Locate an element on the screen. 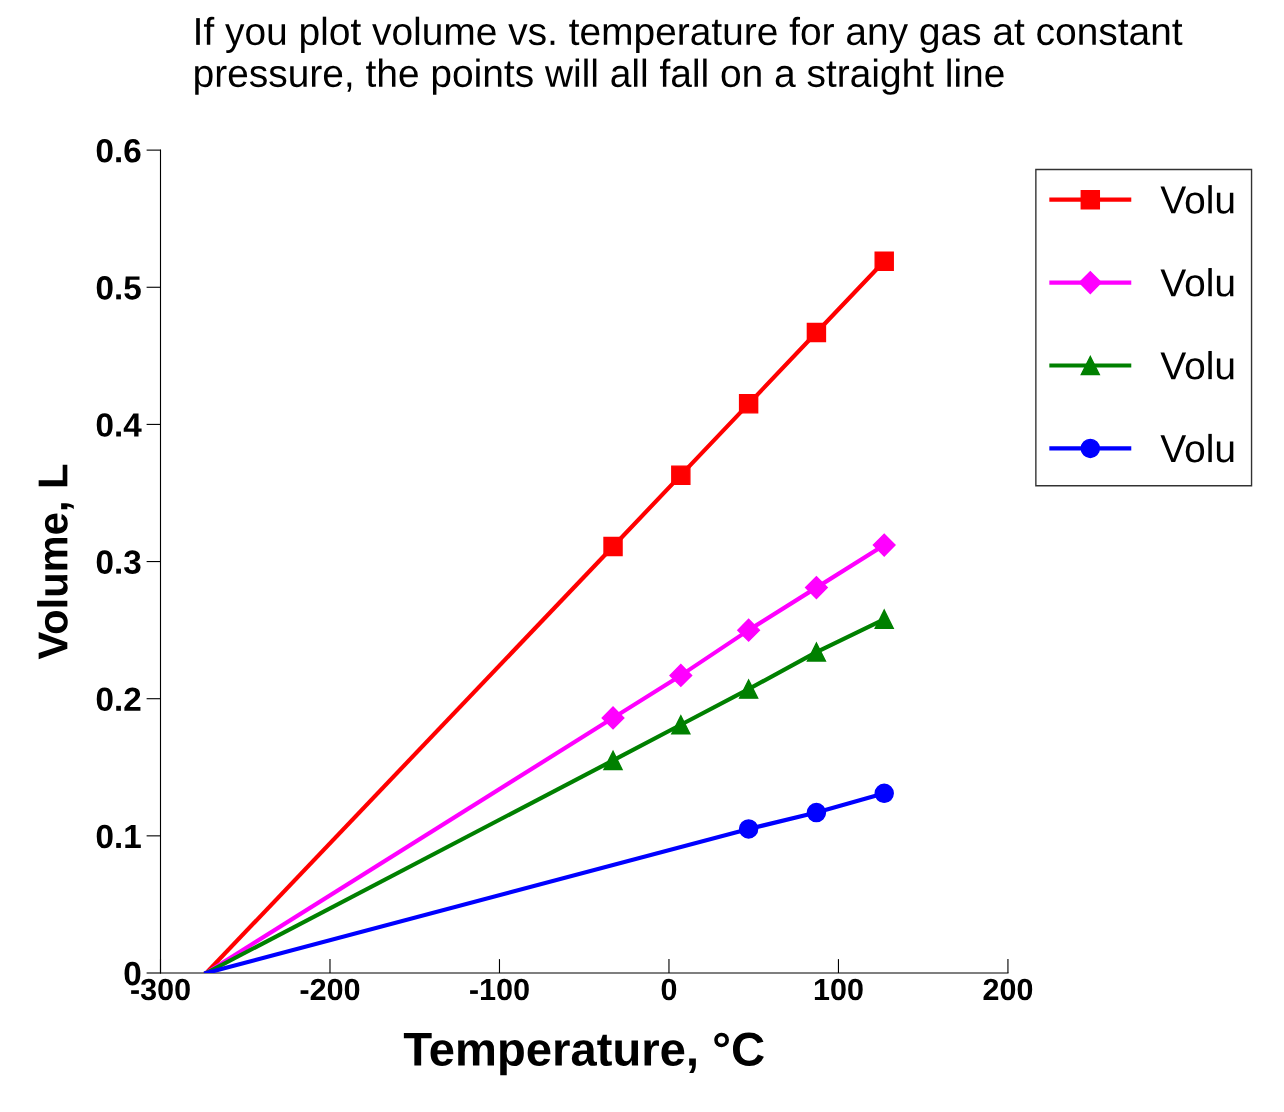  y-tick-label: 0.1 is located at coordinates (118, 836).